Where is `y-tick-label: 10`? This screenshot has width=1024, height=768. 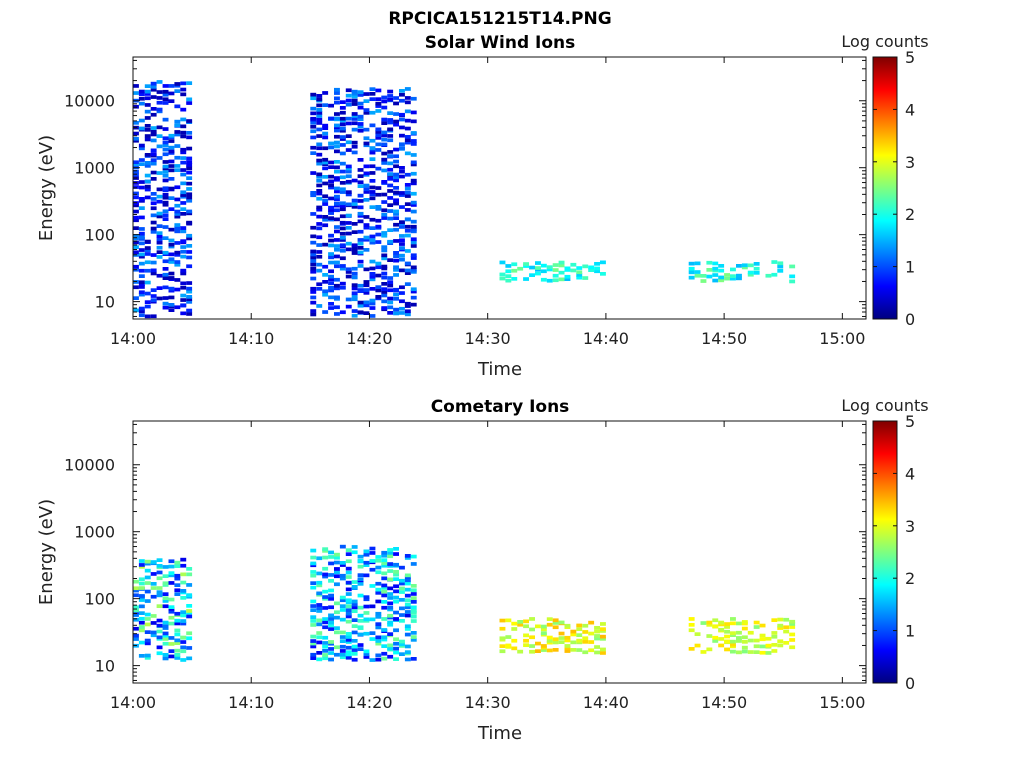
y-tick-label: 10 is located at coordinates (105, 302).